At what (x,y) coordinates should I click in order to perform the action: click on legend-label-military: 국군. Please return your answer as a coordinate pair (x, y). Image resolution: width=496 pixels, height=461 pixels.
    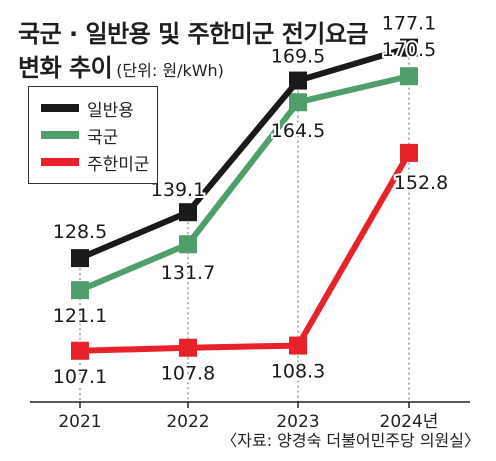
    Looking at the image, I should click on (103, 137).